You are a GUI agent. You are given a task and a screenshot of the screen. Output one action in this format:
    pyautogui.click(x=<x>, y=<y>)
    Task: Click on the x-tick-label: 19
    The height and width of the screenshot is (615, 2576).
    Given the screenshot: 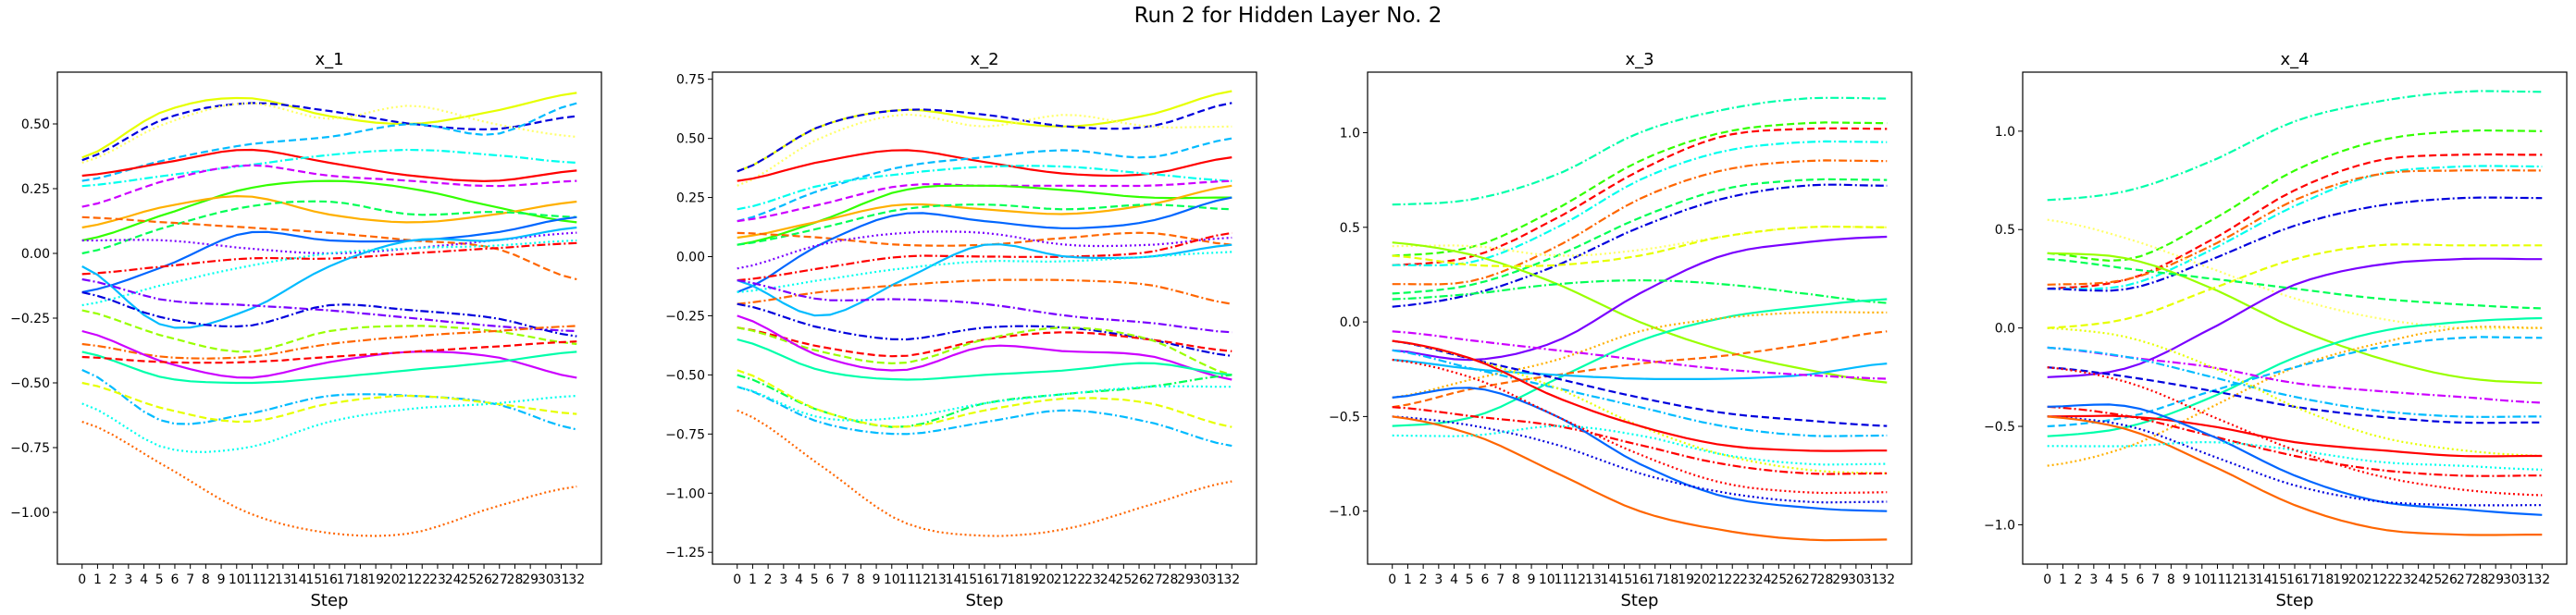 What is the action you would take?
    pyautogui.click(x=375, y=579)
    